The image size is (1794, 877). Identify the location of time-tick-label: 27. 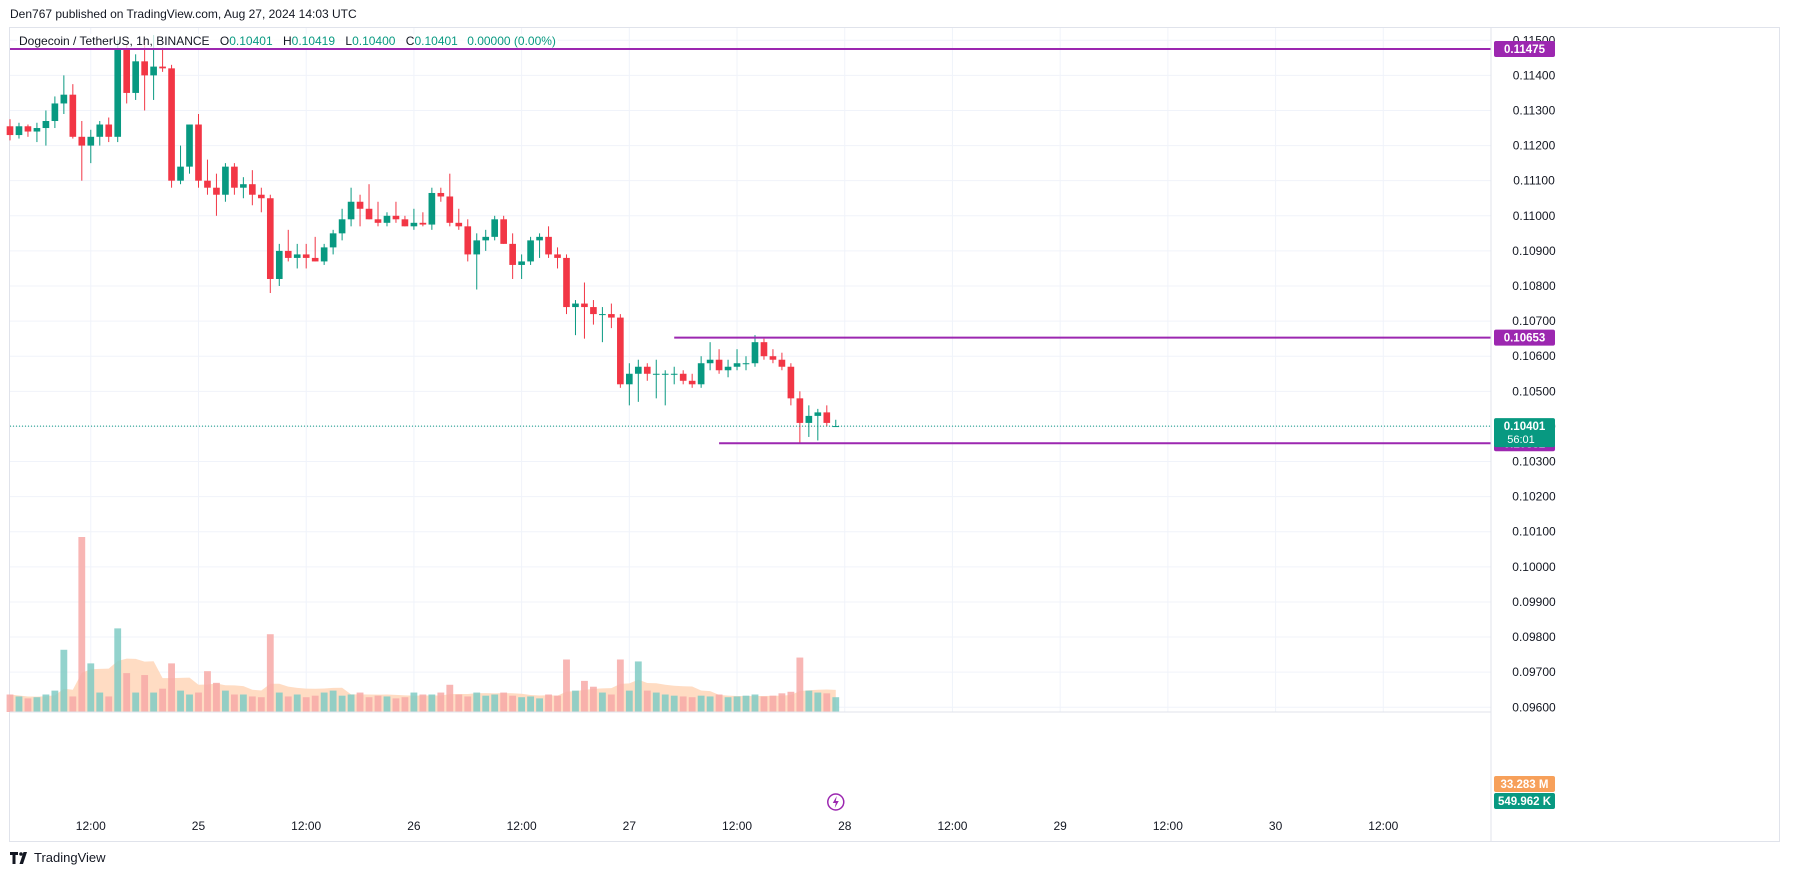
(630, 826).